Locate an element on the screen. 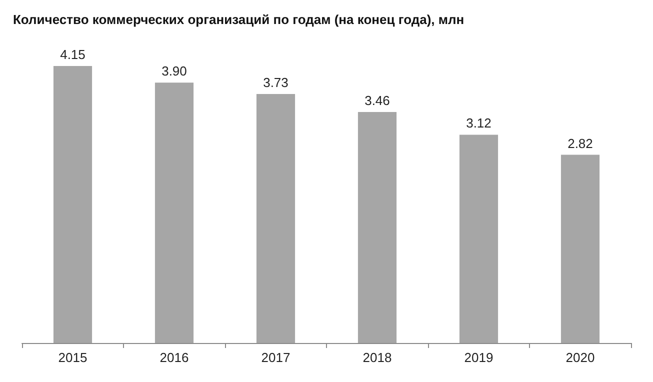 The height and width of the screenshot is (382, 653). x-tick-label: 2018 is located at coordinates (377, 357).